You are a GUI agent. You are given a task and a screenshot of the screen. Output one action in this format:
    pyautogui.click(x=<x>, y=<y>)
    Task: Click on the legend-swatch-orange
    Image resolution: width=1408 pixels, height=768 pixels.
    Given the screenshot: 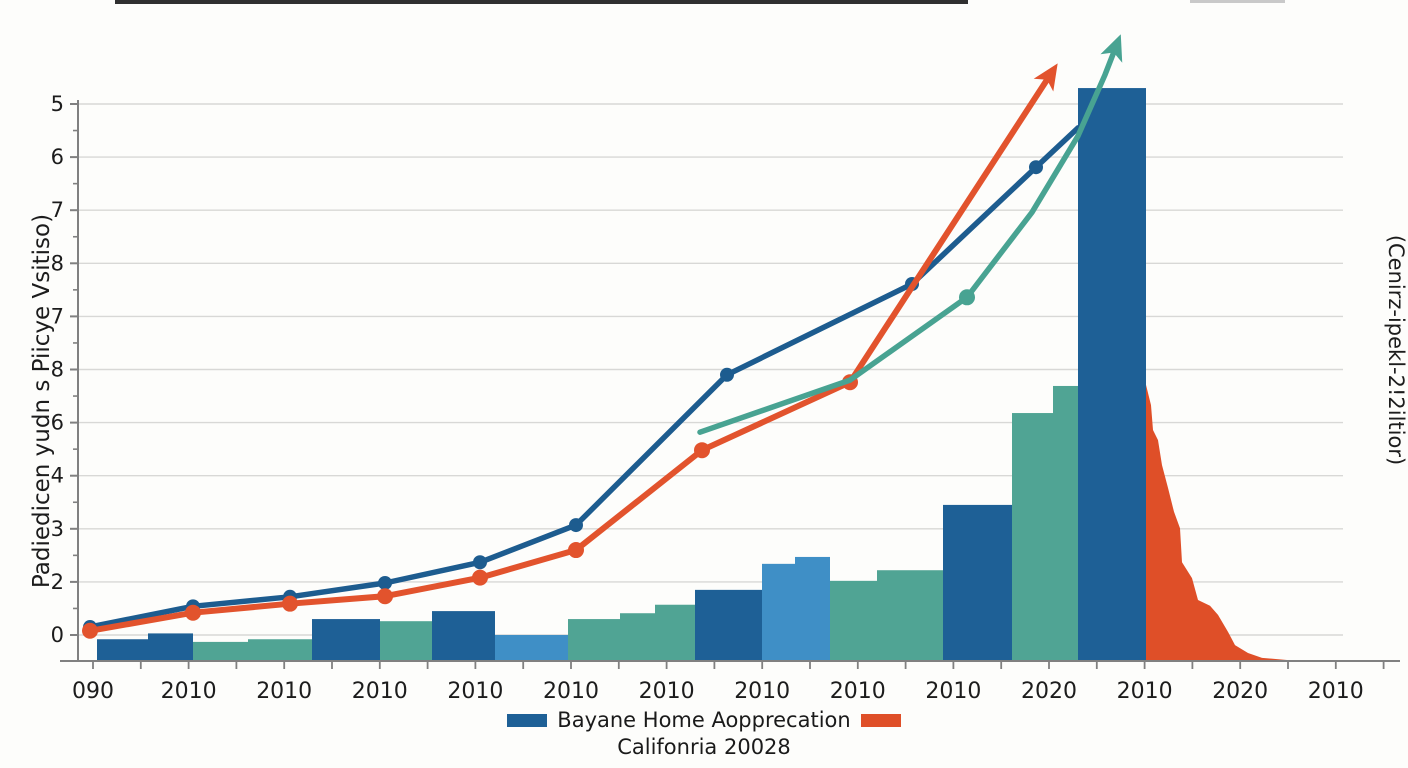 What is the action you would take?
    pyautogui.click(x=880, y=720)
    